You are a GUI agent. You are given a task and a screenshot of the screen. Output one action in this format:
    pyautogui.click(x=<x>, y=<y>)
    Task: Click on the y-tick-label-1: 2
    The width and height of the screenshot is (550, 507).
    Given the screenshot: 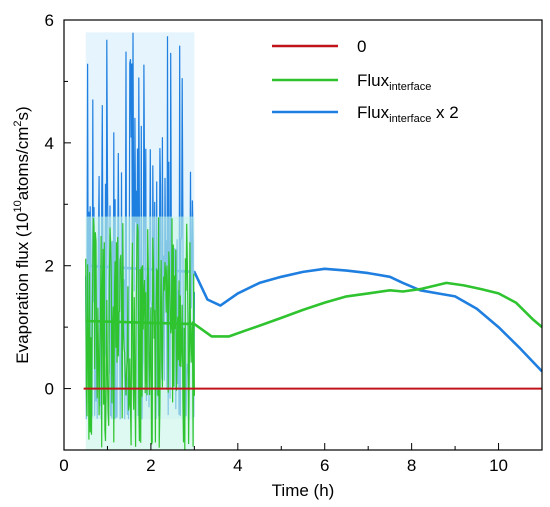 What is the action you would take?
    pyautogui.click(x=49, y=266)
    